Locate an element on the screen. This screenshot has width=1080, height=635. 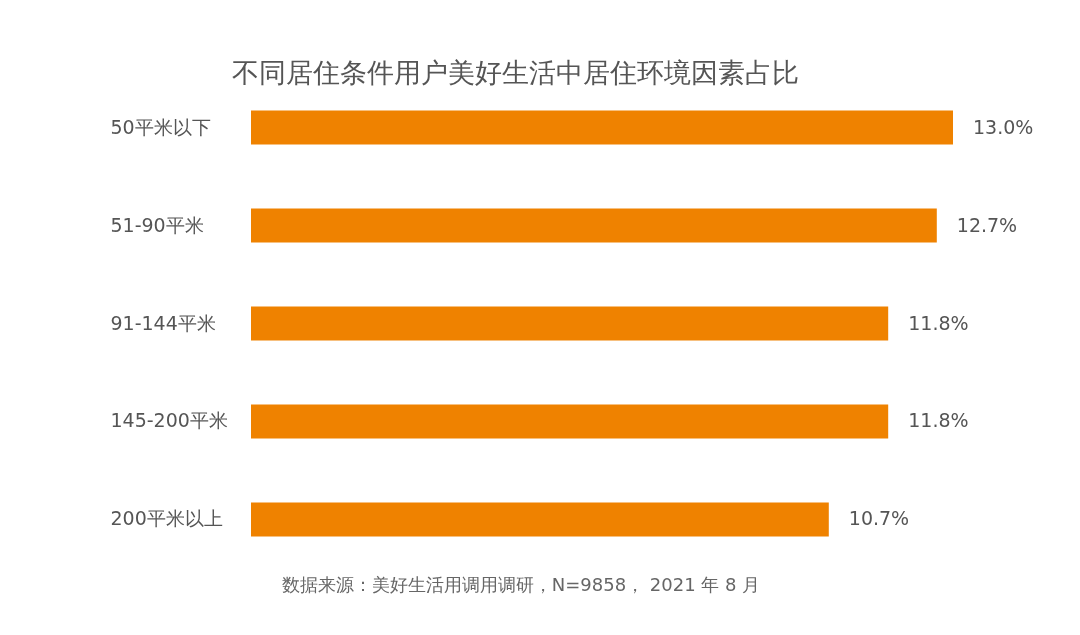
chart-title: 不同居住条件用户美好生活中居住环境因素占比 is located at coordinates (515, 72).